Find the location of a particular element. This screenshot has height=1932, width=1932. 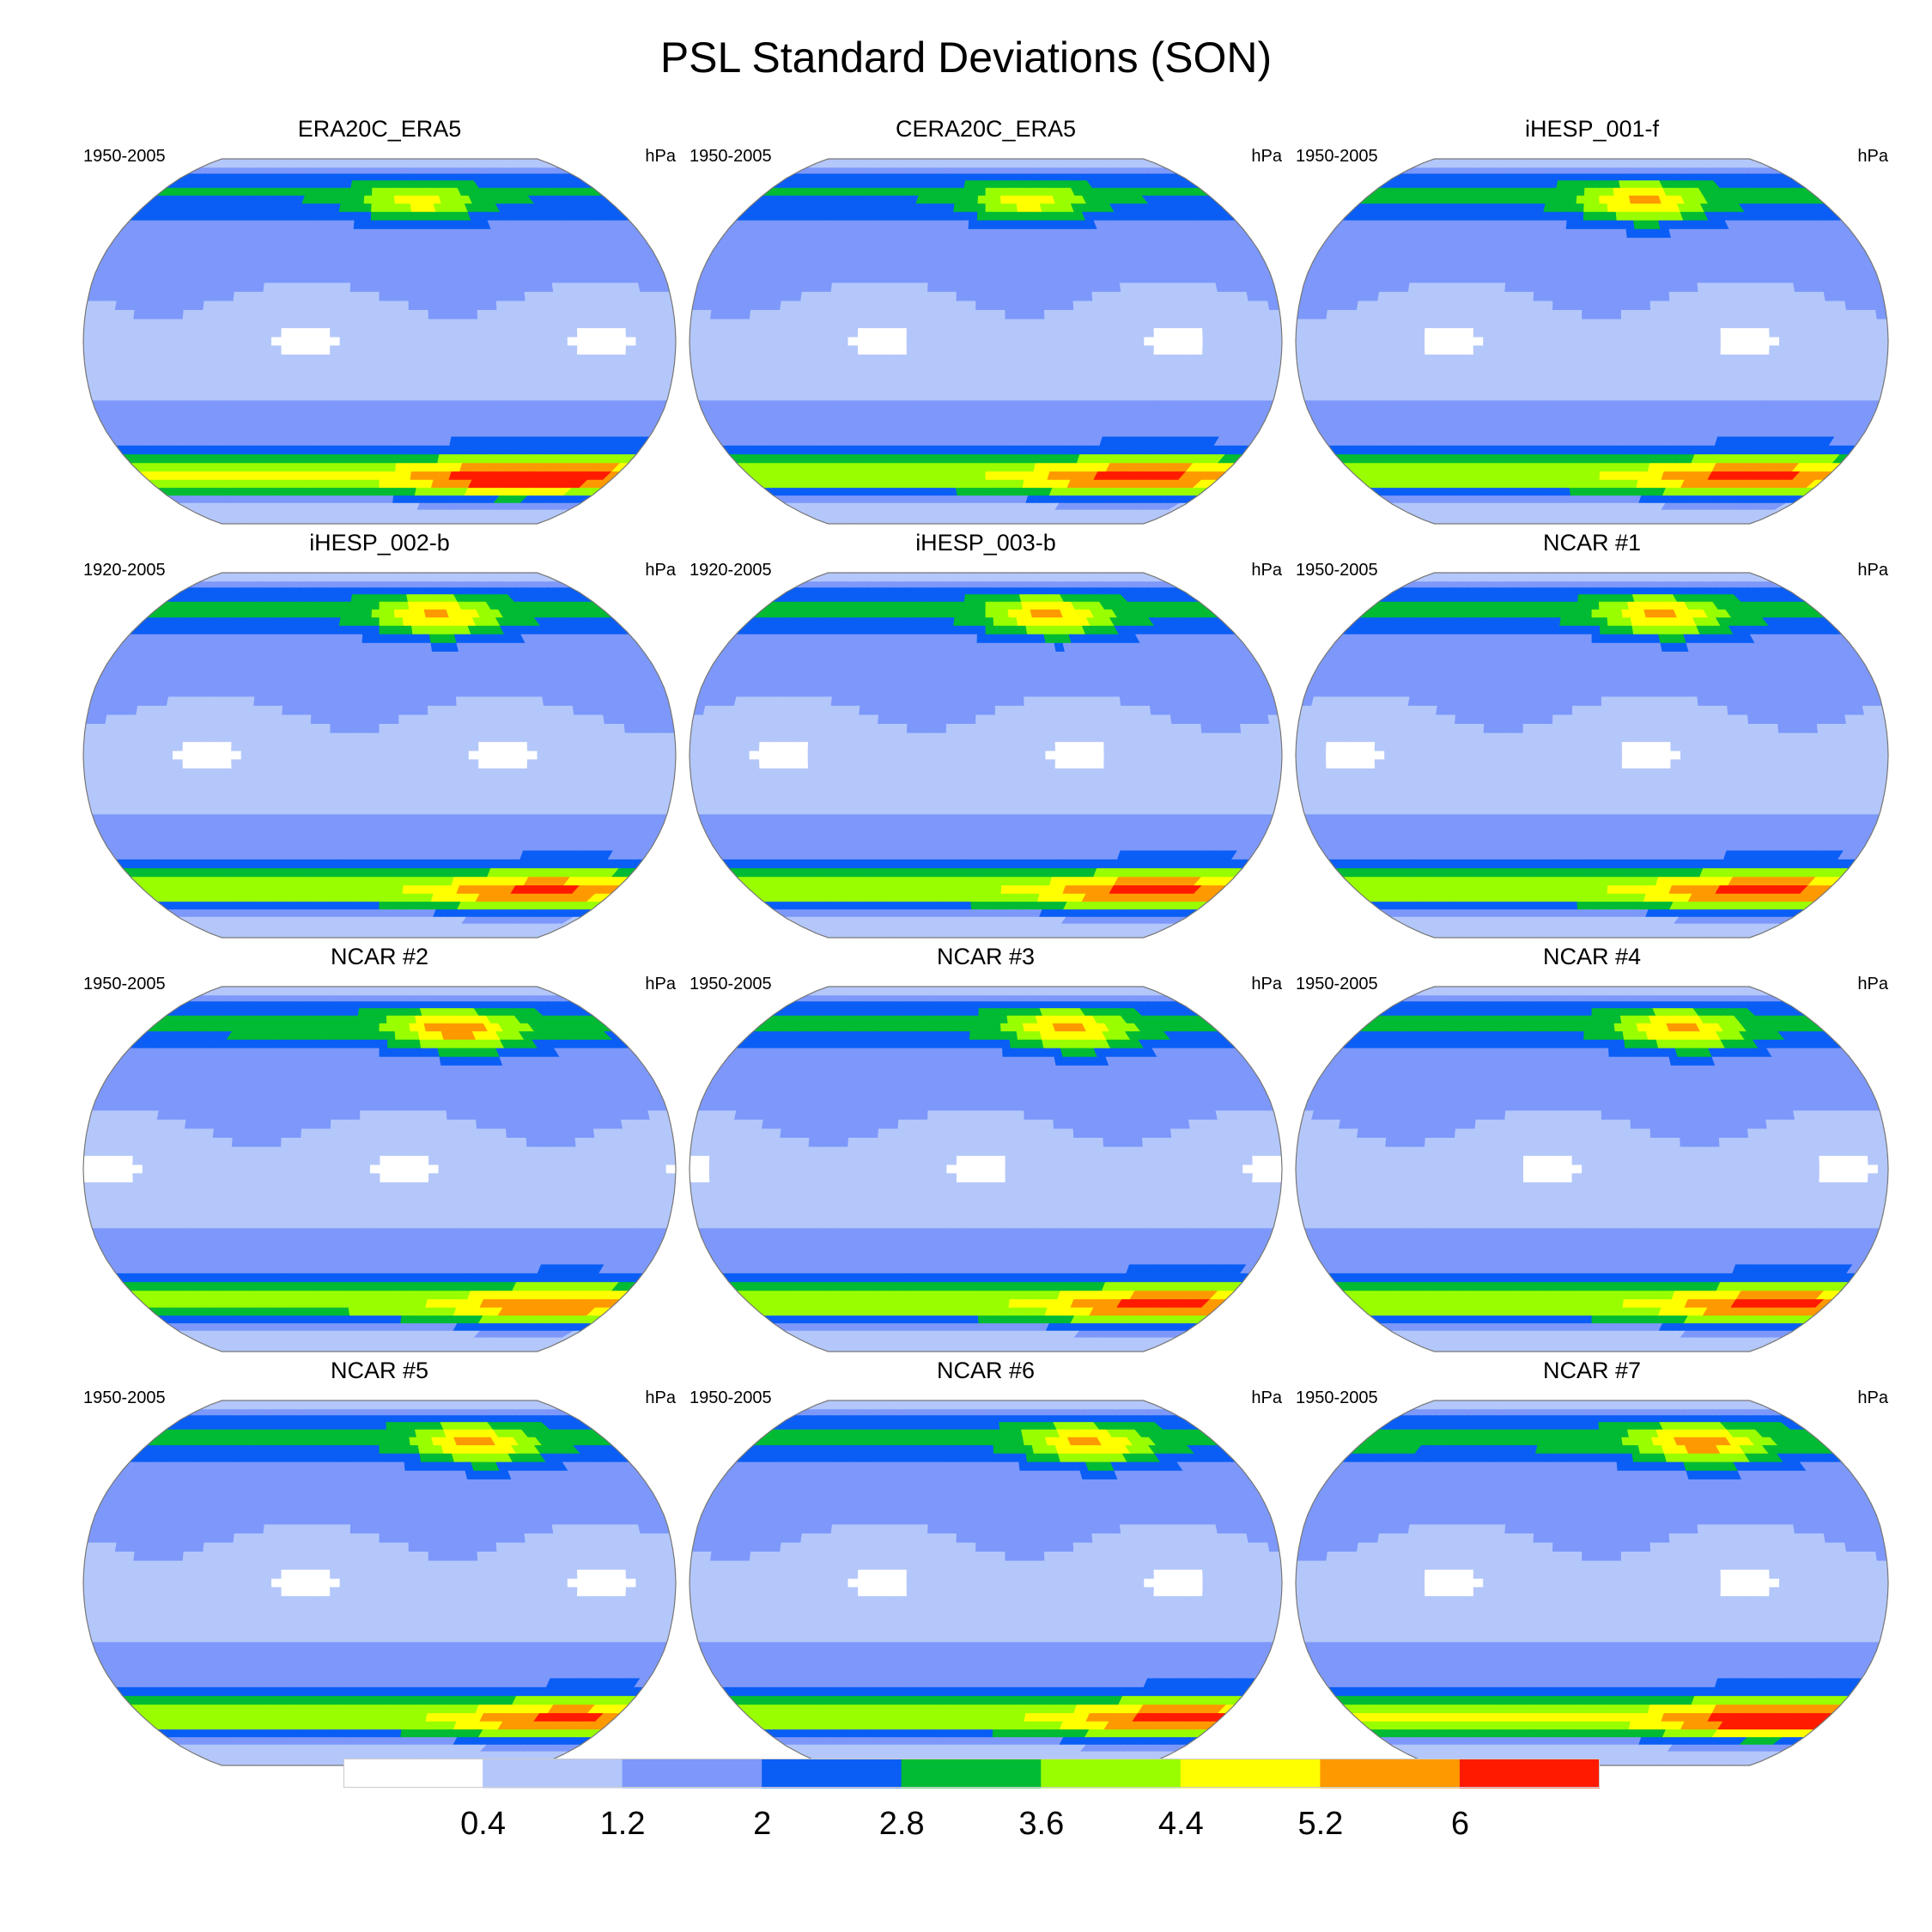

panel-units: hPa is located at coordinates (1266, 157).